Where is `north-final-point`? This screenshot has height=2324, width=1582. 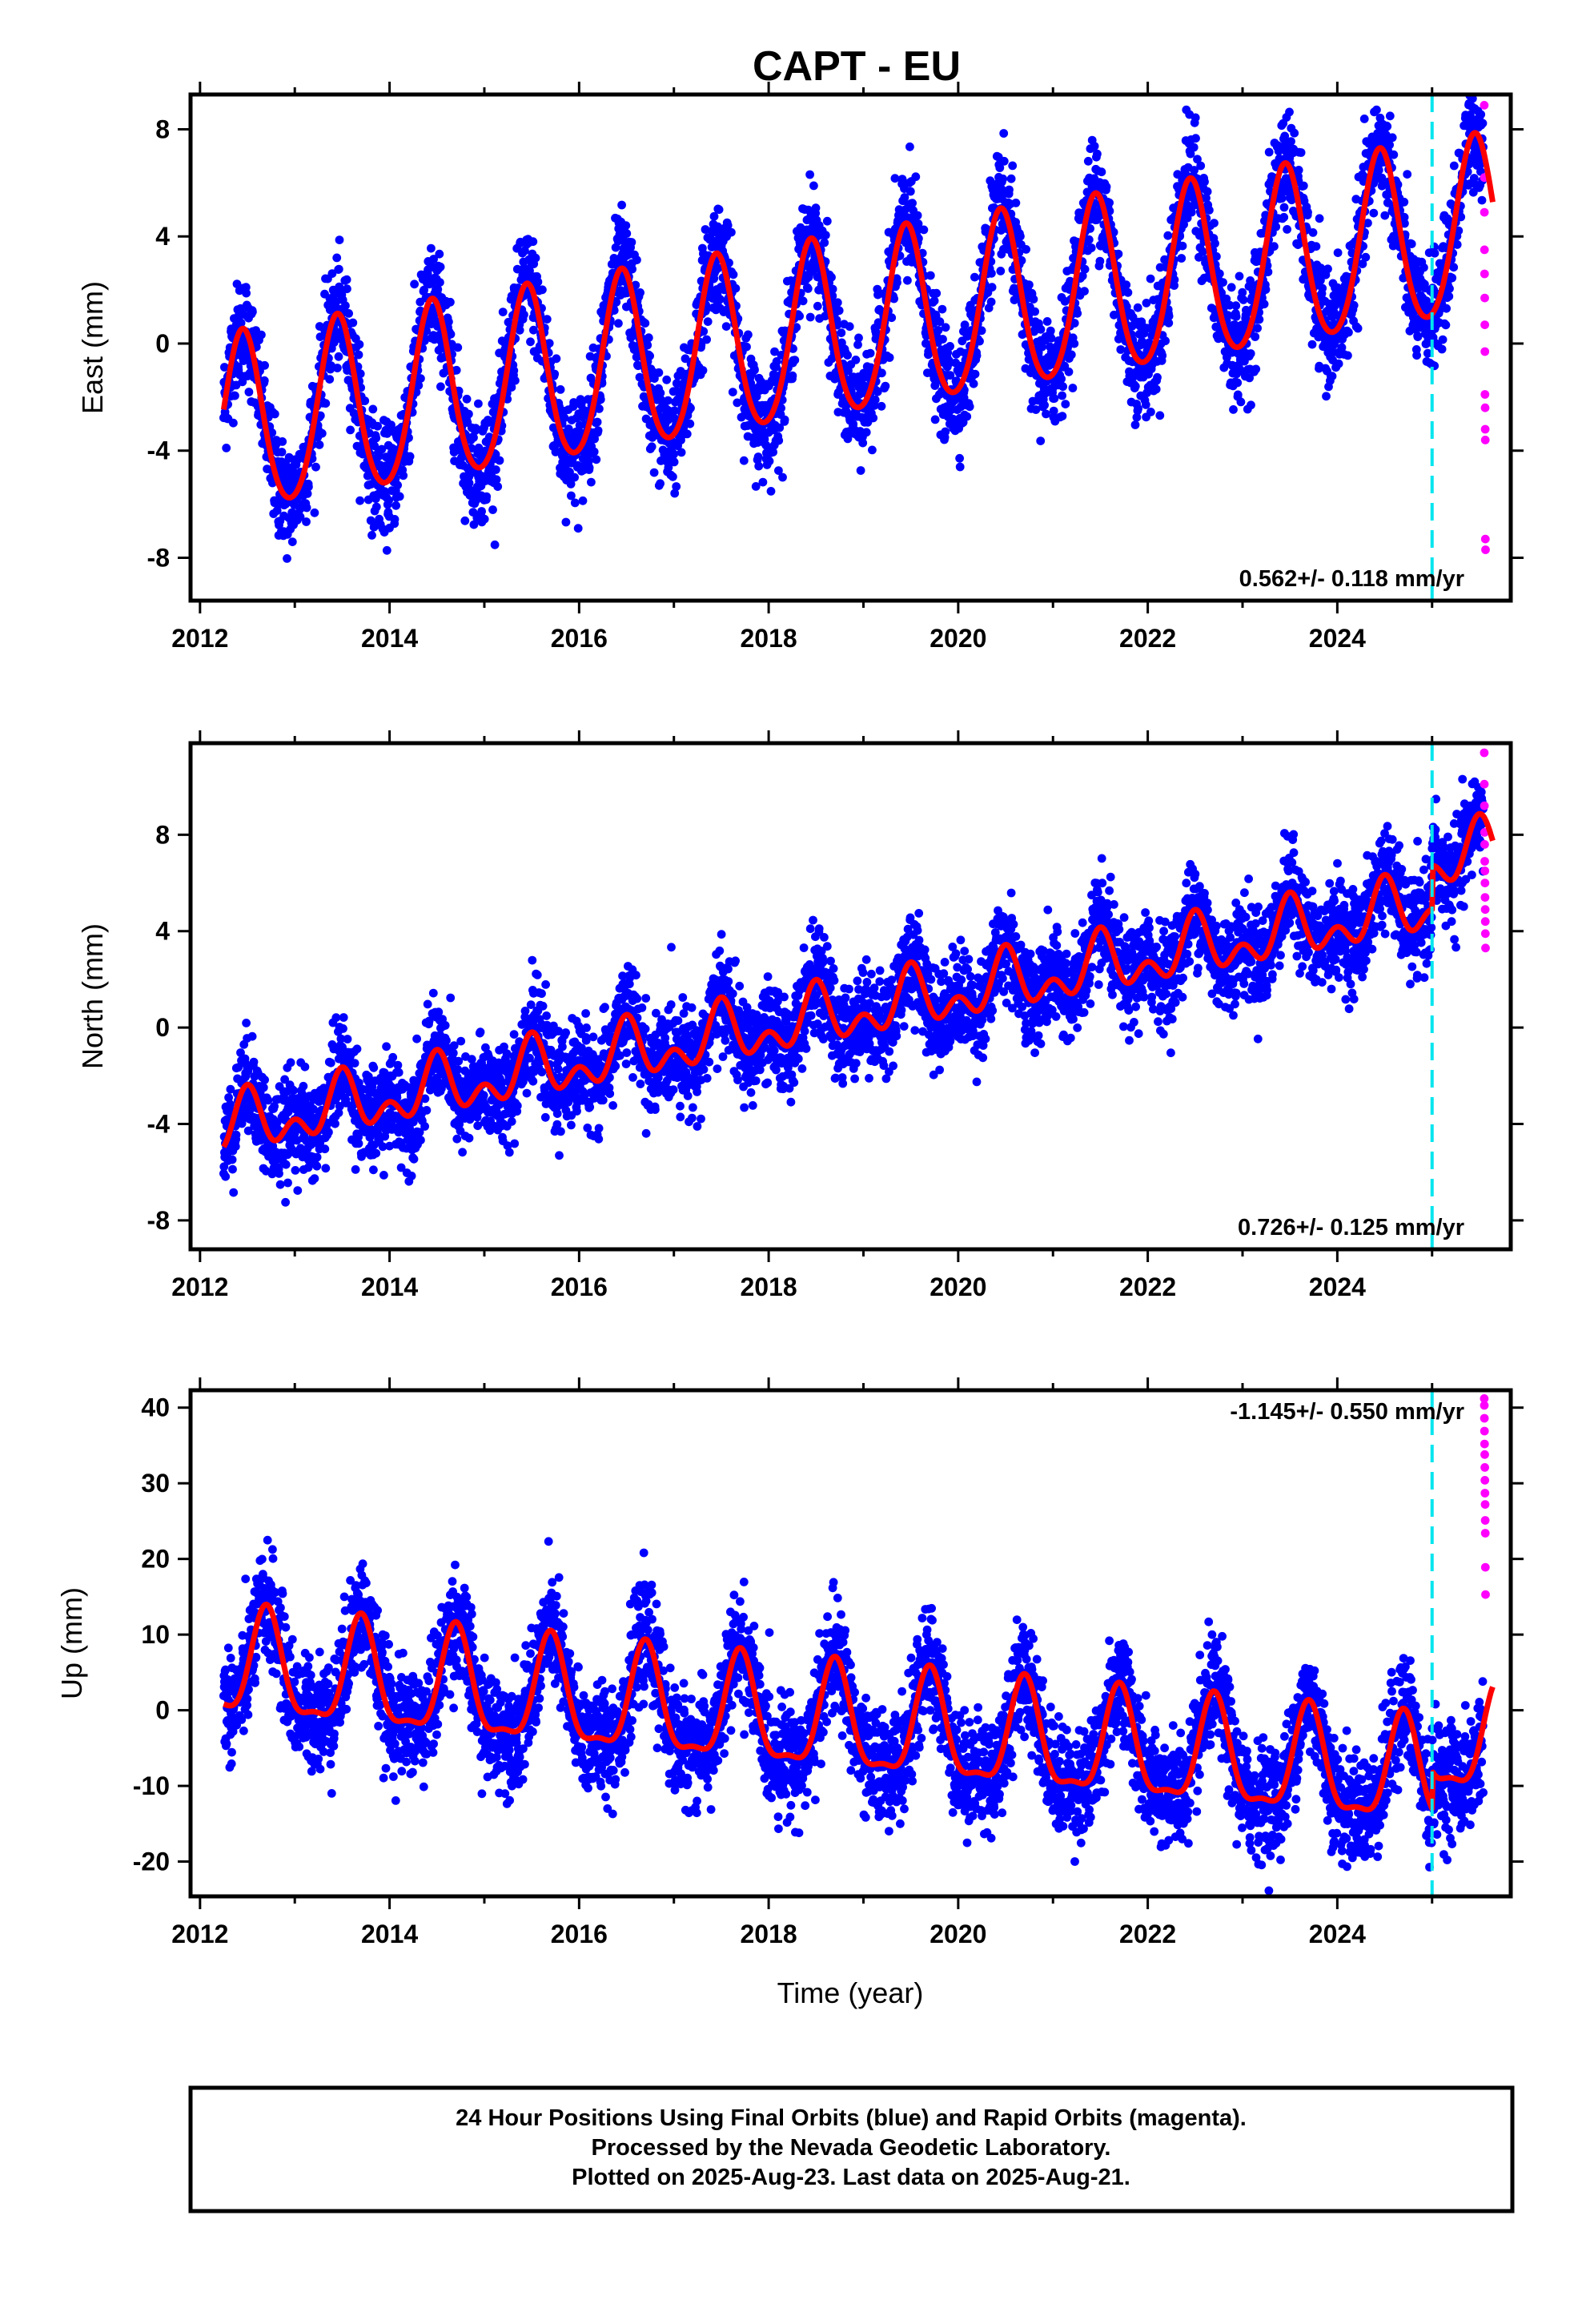 north-final-point is located at coordinates (234, 1192).